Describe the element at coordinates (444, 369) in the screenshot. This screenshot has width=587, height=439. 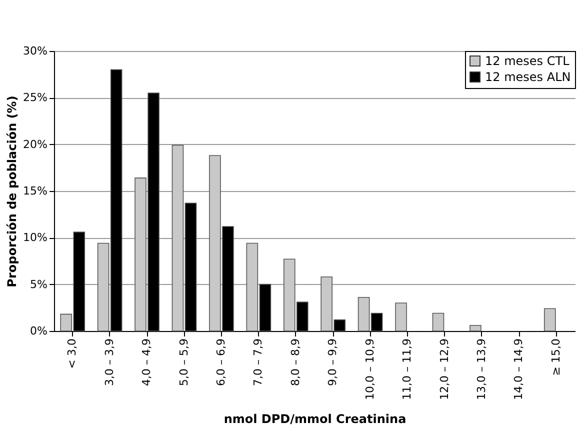
I see `x-tick-label: 12,0 – 12,9` at that location.